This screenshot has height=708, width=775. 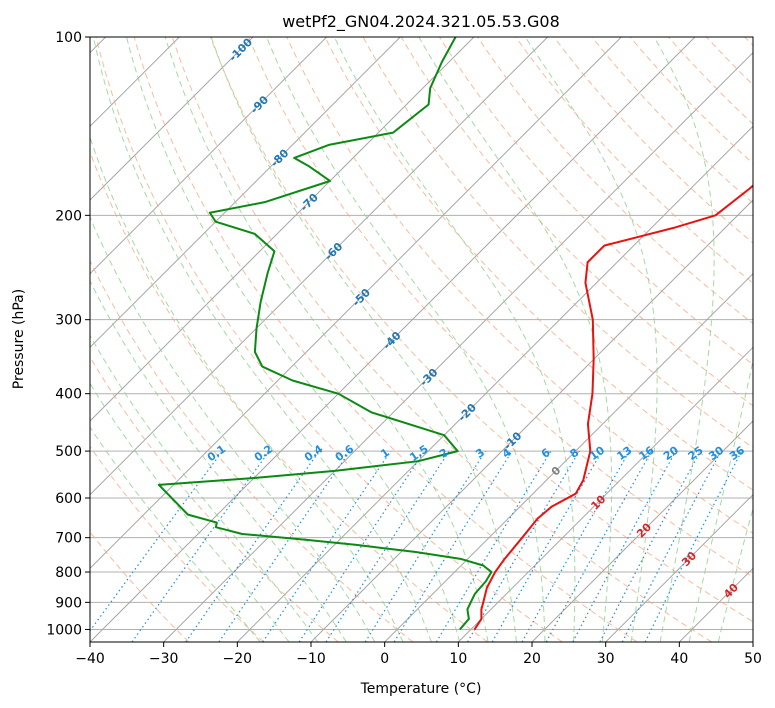 What do you see at coordinates (164, 659) in the screenshot?
I see `x-tick-label: −30` at bounding box center [164, 659].